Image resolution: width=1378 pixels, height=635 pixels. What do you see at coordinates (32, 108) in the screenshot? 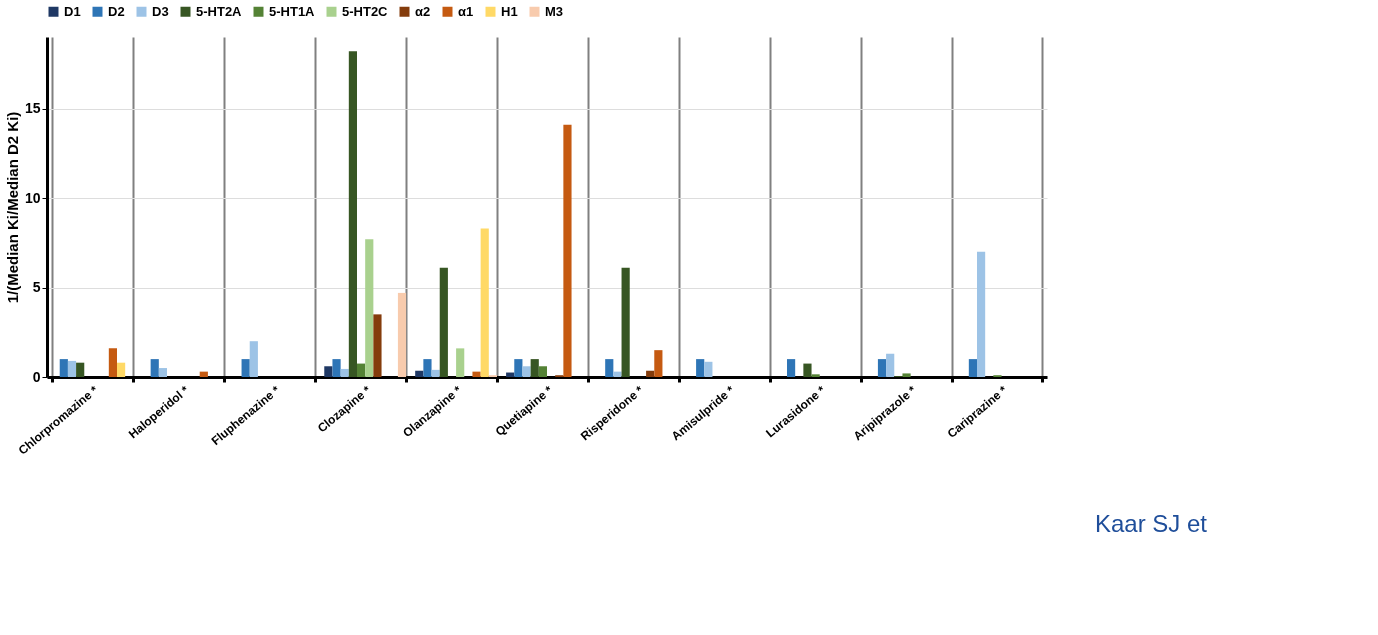
I see `y-tick-label: 15` at bounding box center [32, 108].